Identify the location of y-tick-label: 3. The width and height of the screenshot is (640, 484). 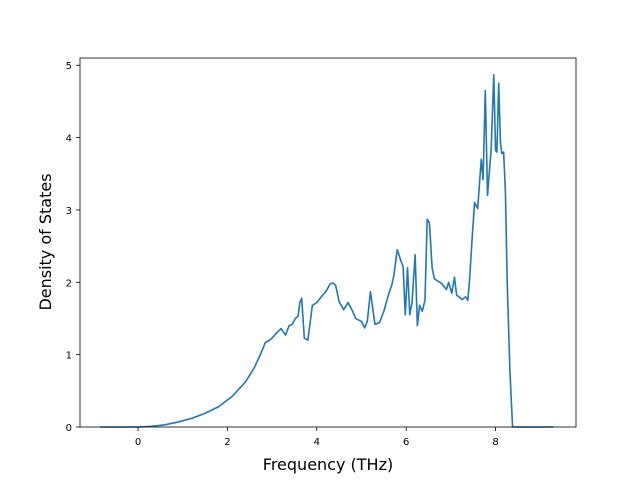
(69, 211).